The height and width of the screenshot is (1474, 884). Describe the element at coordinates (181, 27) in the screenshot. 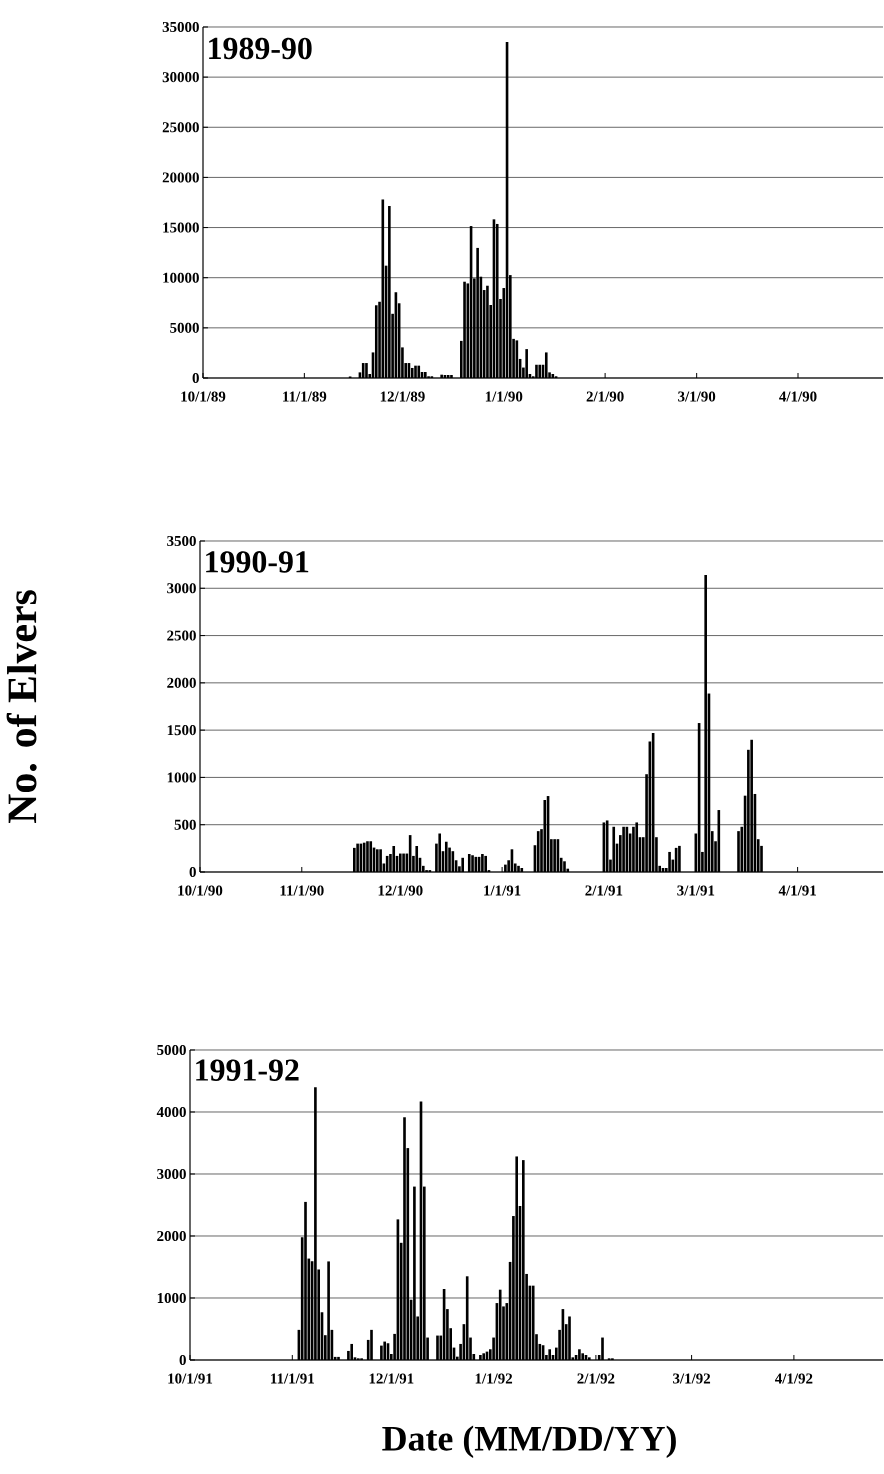

I see `y-tick-label: 35000` at that location.